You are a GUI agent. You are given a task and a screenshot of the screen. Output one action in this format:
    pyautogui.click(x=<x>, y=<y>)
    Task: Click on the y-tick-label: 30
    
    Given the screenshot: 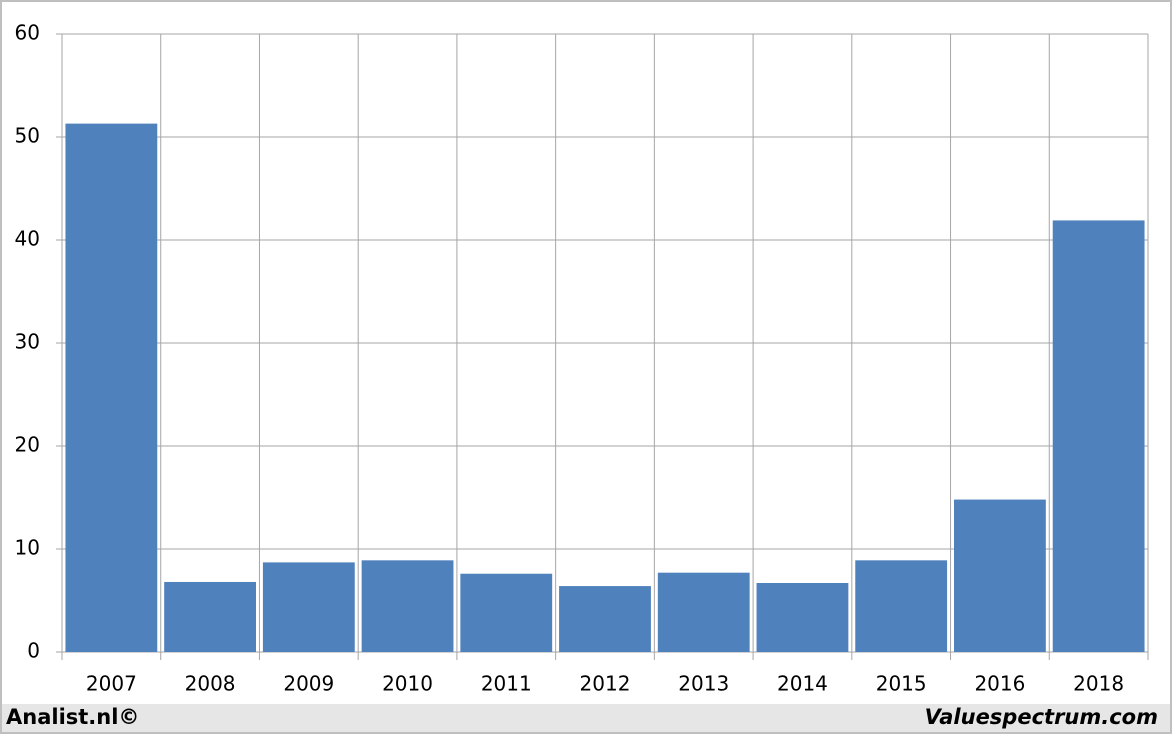 What is the action you would take?
    pyautogui.click(x=27, y=342)
    